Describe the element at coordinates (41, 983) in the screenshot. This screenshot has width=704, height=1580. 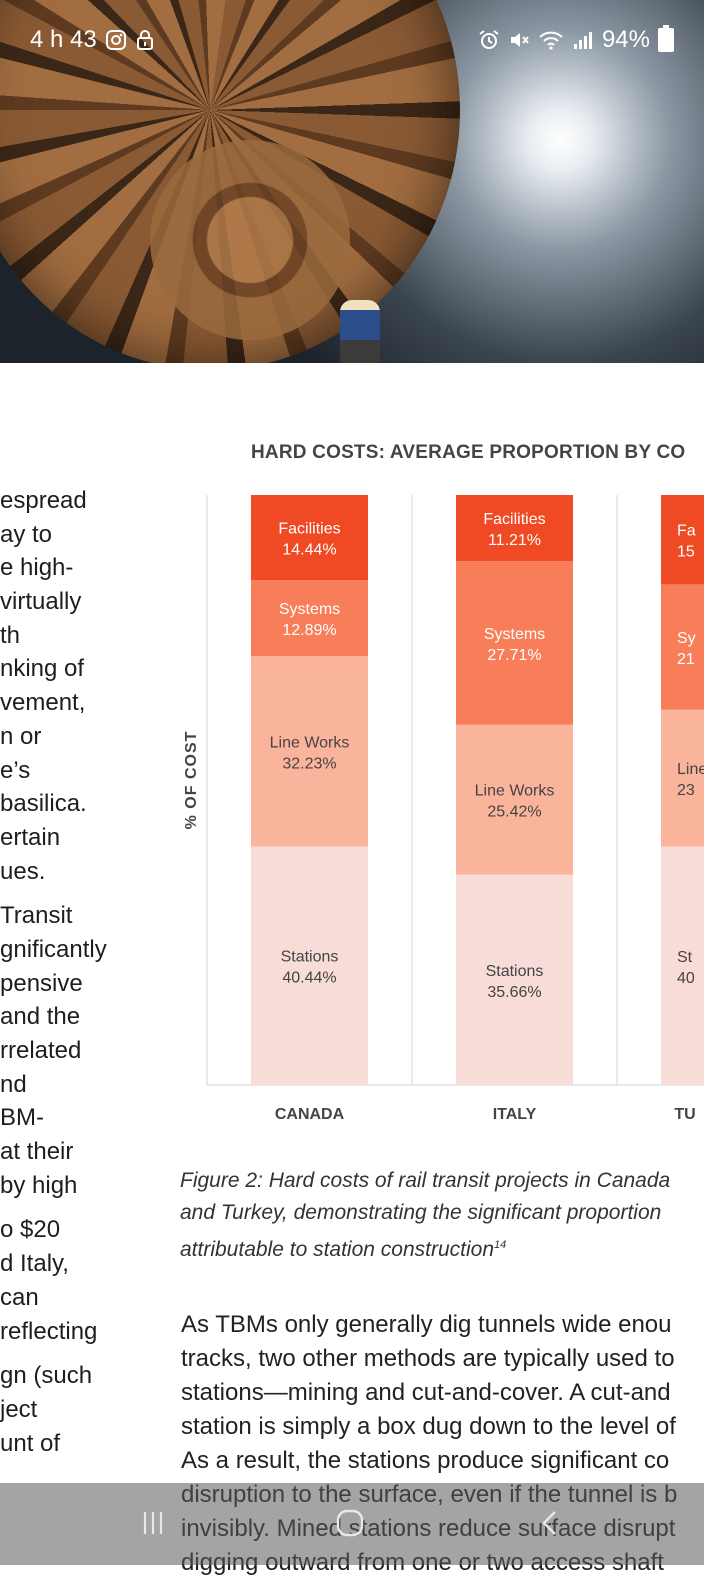
I see `text-line: pensive` at that location.